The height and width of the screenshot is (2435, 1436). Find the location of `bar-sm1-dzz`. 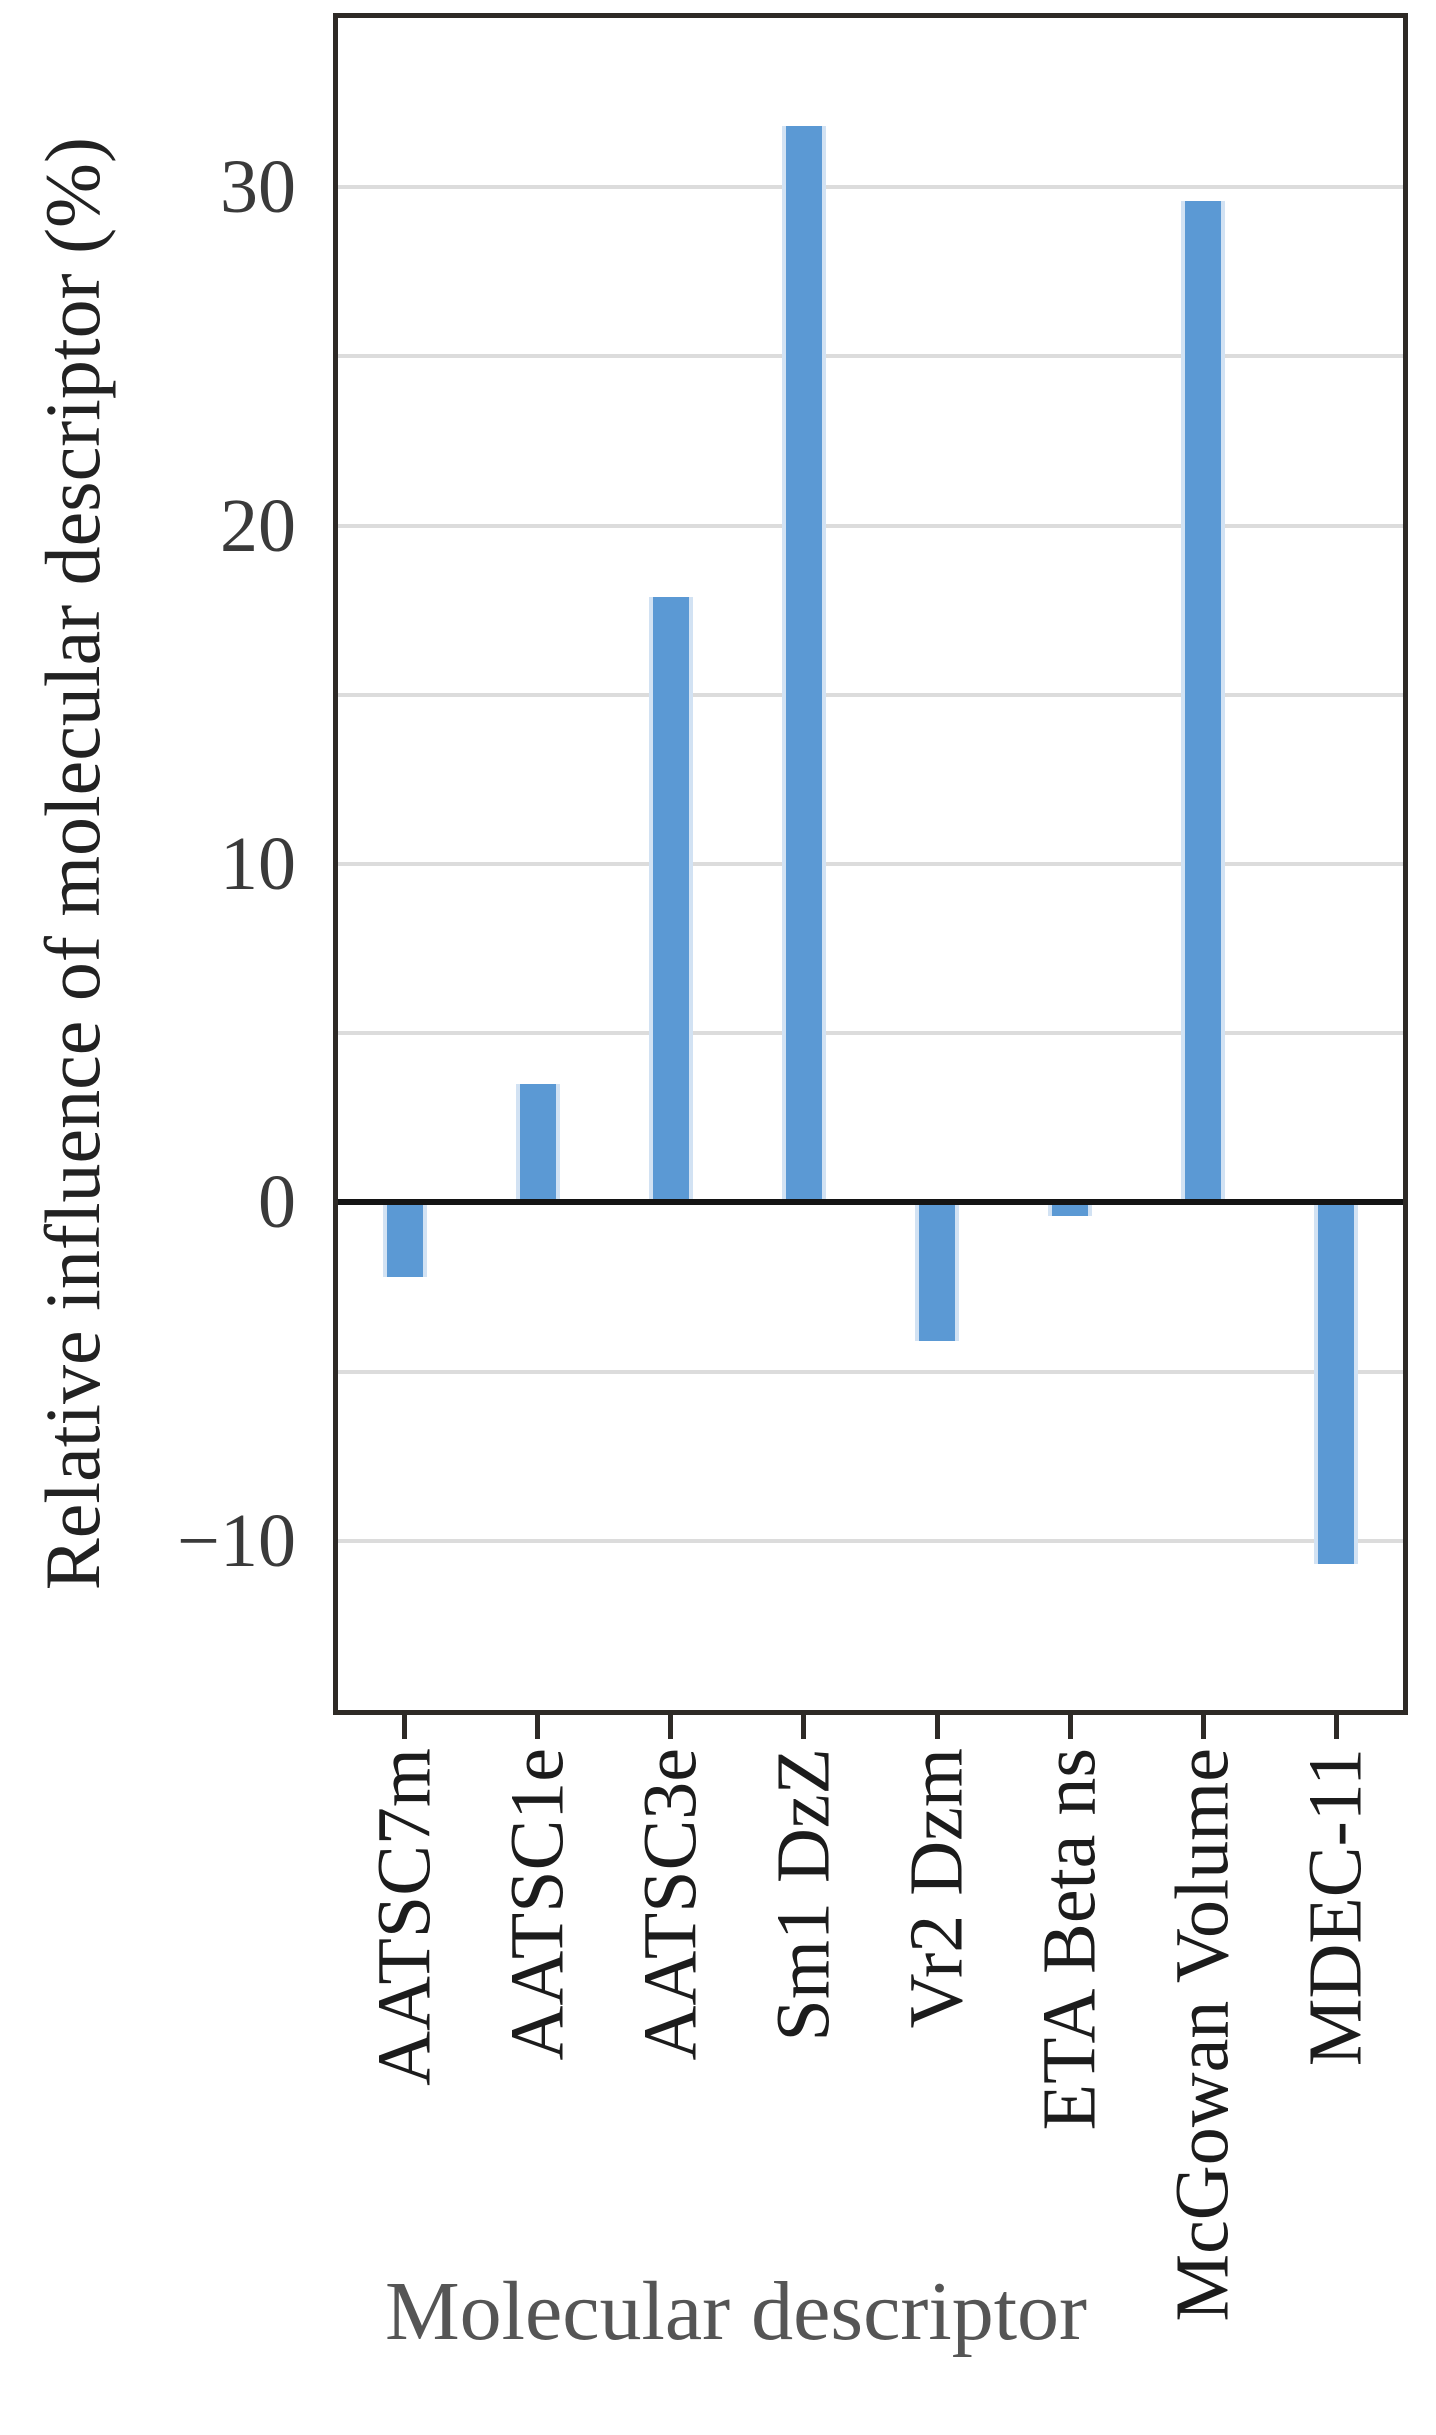

bar-sm1-dzz is located at coordinates (803, 664).